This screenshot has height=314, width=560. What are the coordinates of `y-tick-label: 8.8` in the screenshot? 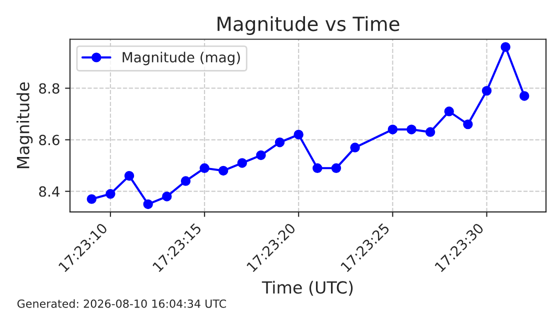 It's located at (49, 88).